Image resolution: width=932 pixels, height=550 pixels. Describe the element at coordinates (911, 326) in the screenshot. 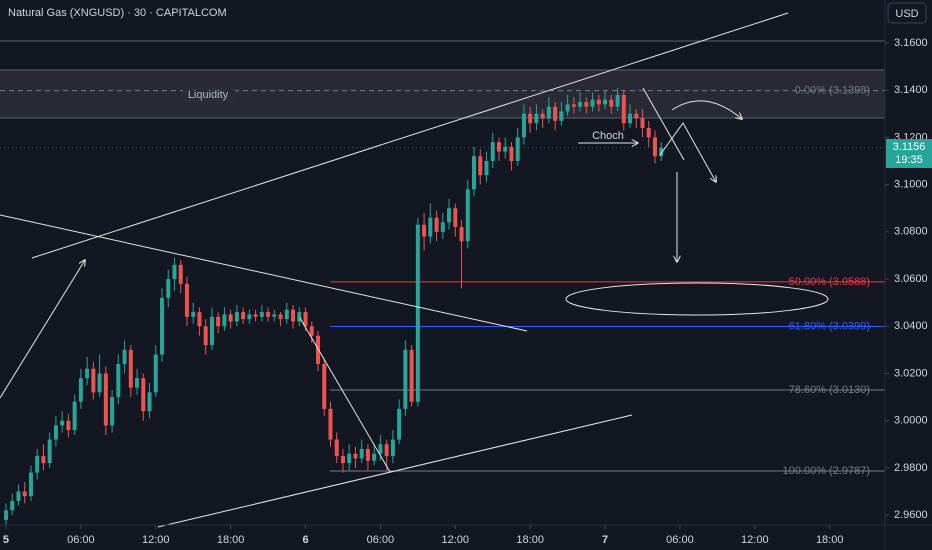

I see `y-tick-label: 3.0400` at that location.